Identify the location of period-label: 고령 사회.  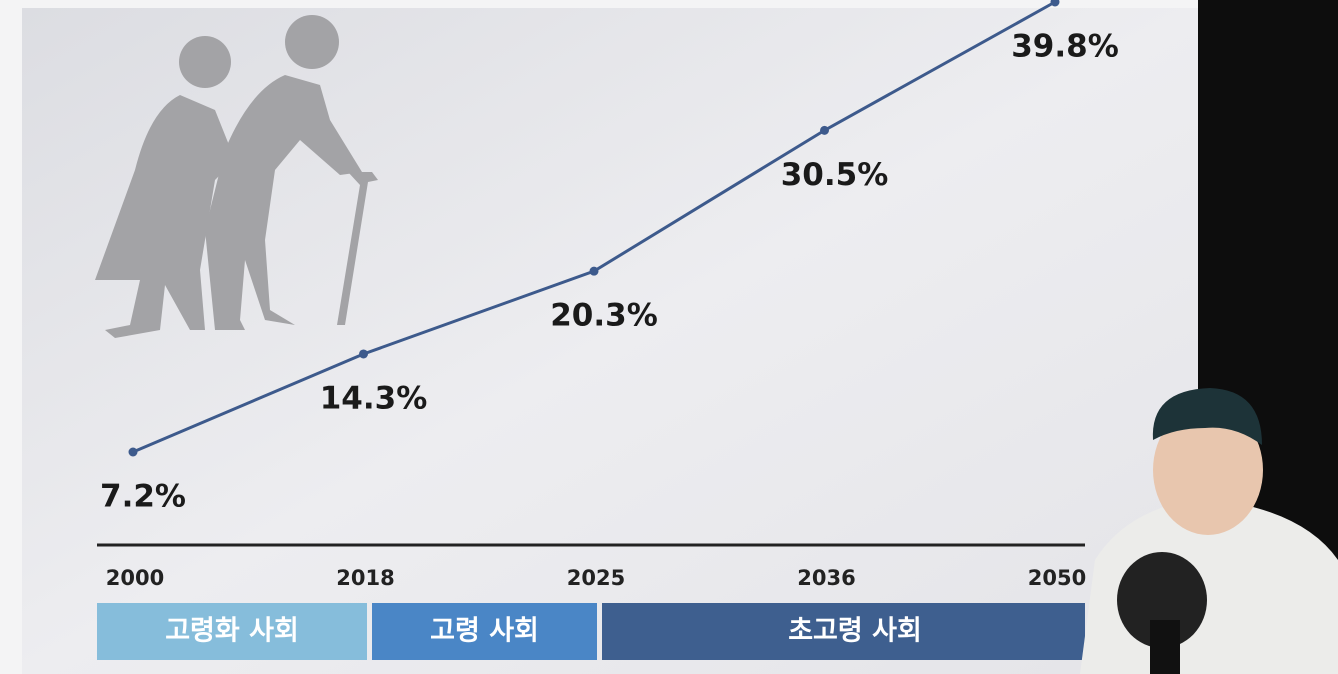
(484, 631).